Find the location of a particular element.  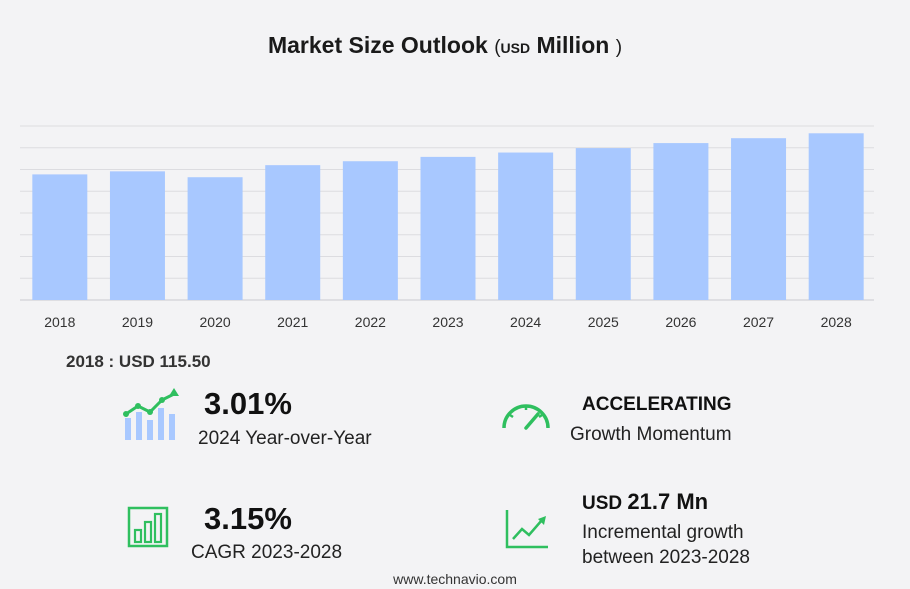

incremental-amount: 21.7 Mn is located at coordinates (668, 501).